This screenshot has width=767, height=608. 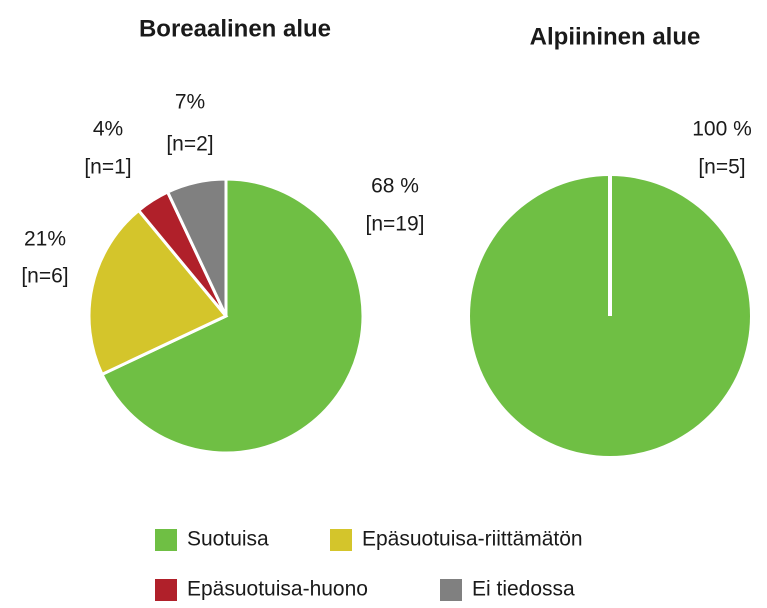 What do you see at coordinates (44, 276) in the screenshot?
I see `count-label: [n=6]` at bounding box center [44, 276].